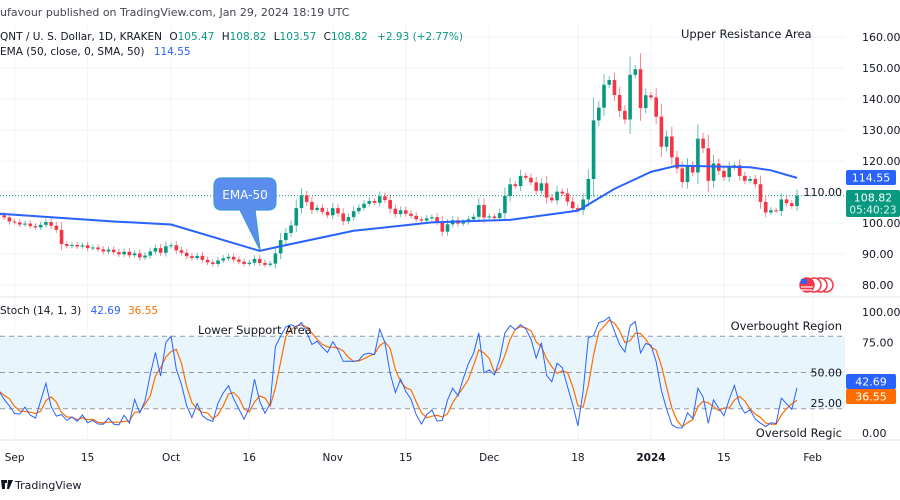 The width and height of the screenshot is (900, 500). I want to click on price-tick-label: 130.00, so click(881, 130).